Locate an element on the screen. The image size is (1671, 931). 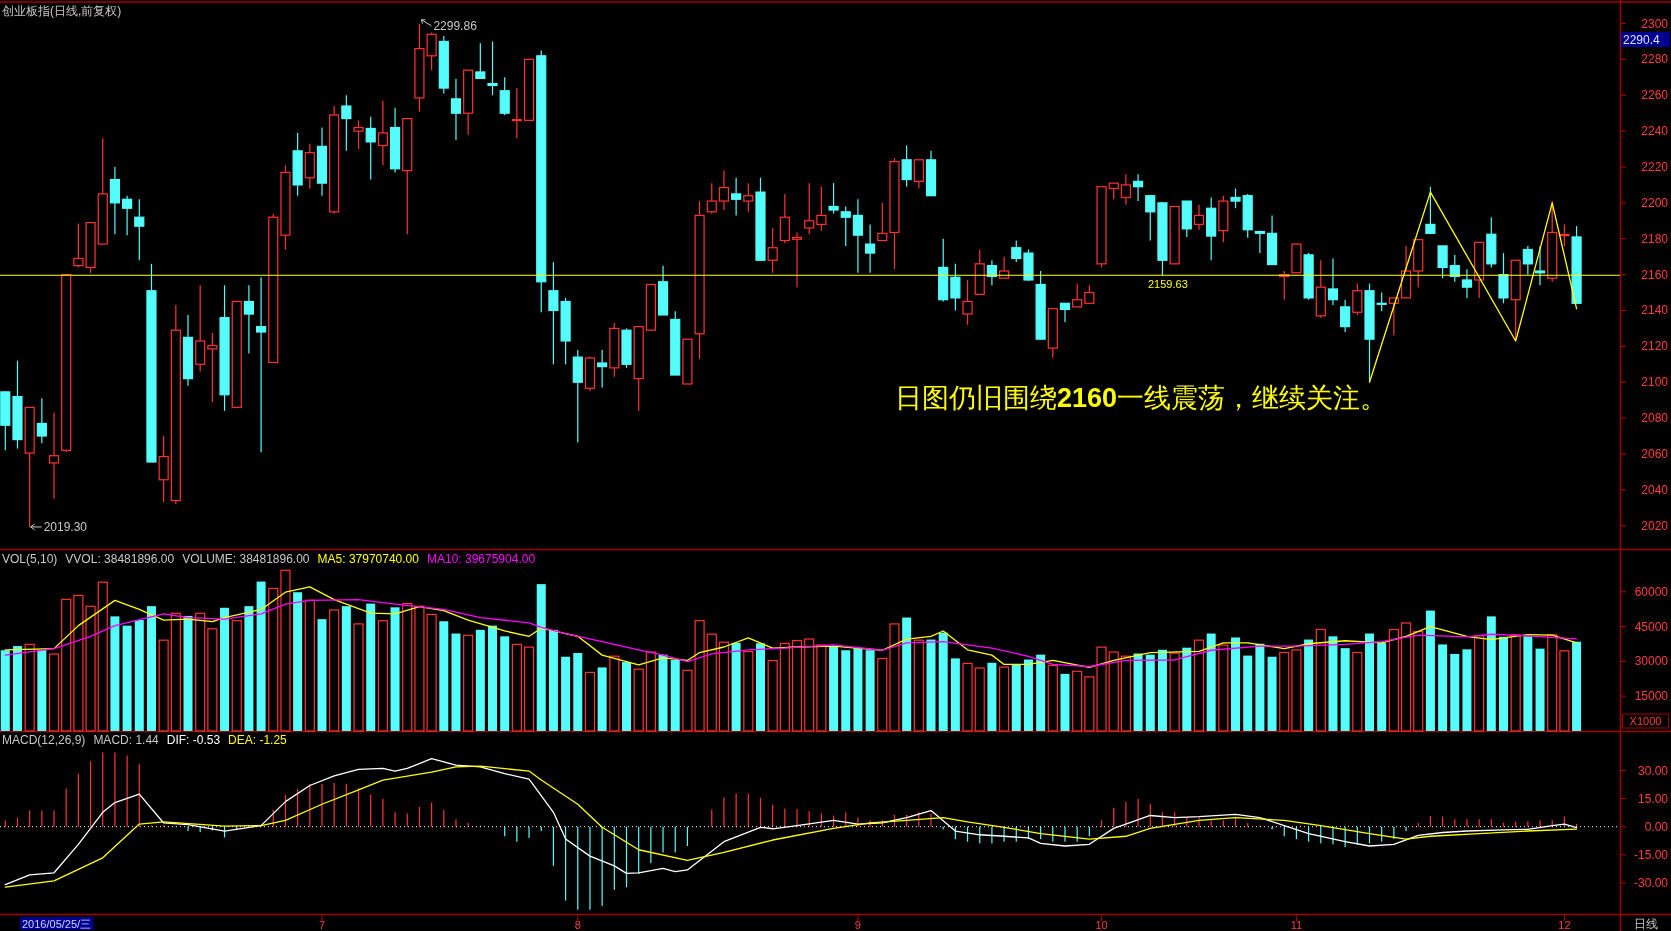
y-tick-label: 2180 is located at coordinates (1655, 238).